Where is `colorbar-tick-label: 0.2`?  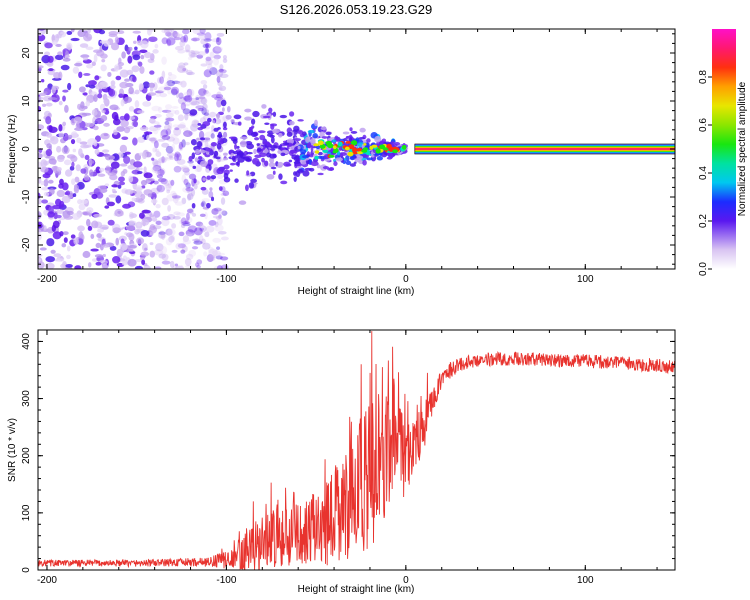 colorbar-tick-label: 0.2 is located at coordinates (703, 221).